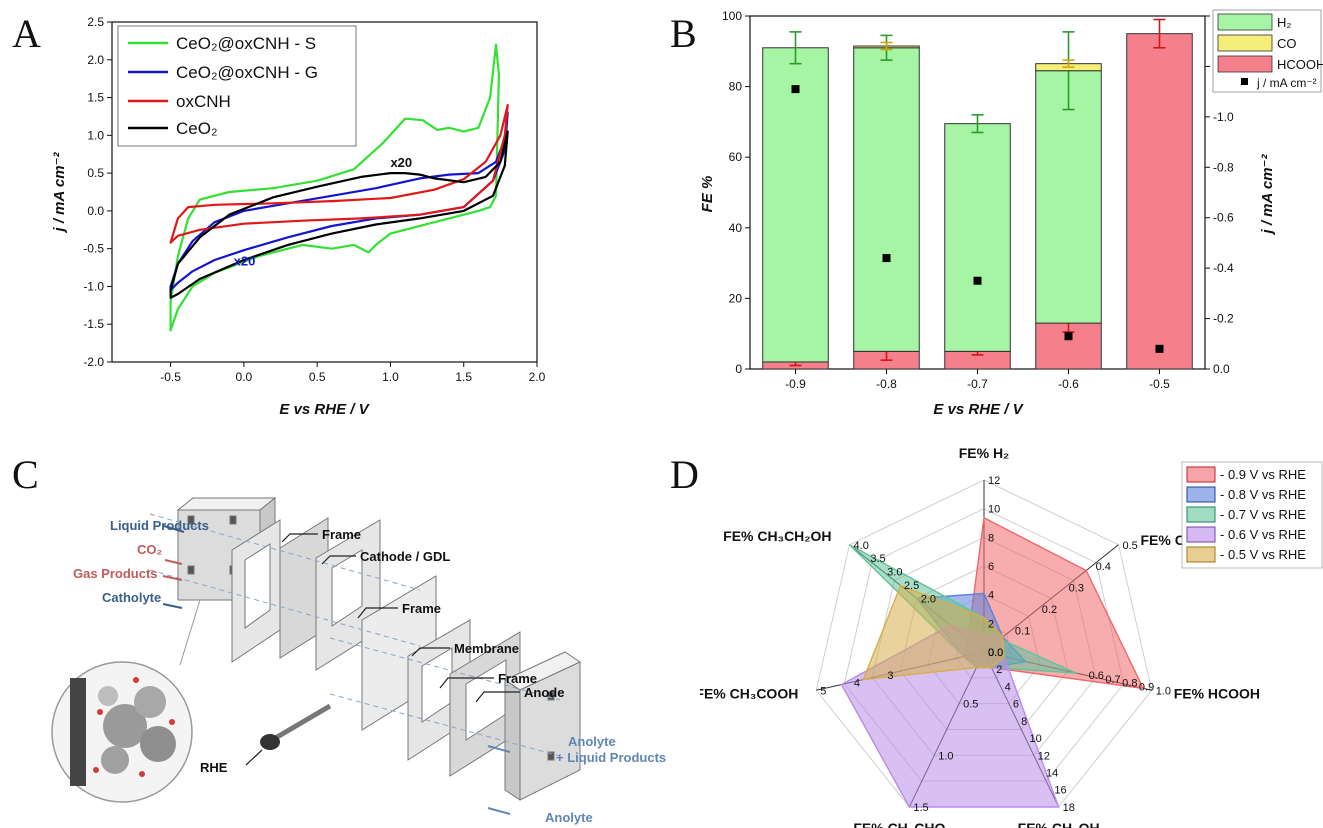 The image size is (1323, 828). What do you see at coordinates (1223, 319) in the screenshot?
I see `y2-tick-label: -0.2` at bounding box center [1223, 319].